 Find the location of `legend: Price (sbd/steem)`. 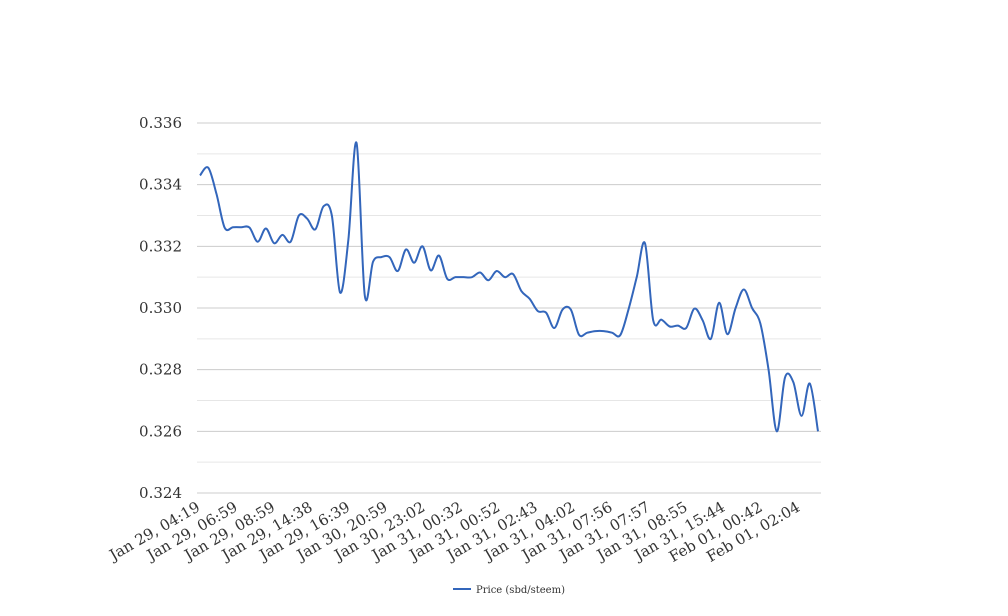

legend: Price (sbd/steem) is located at coordinates (509, 590).